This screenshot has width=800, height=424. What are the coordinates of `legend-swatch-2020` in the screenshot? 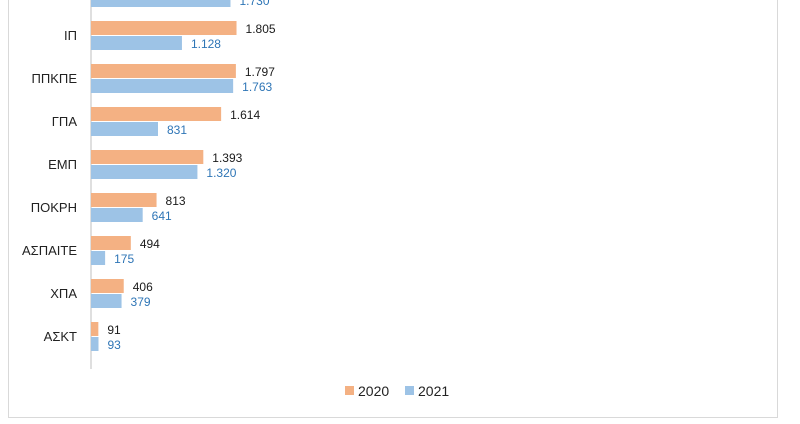 It's located at (349, 390).